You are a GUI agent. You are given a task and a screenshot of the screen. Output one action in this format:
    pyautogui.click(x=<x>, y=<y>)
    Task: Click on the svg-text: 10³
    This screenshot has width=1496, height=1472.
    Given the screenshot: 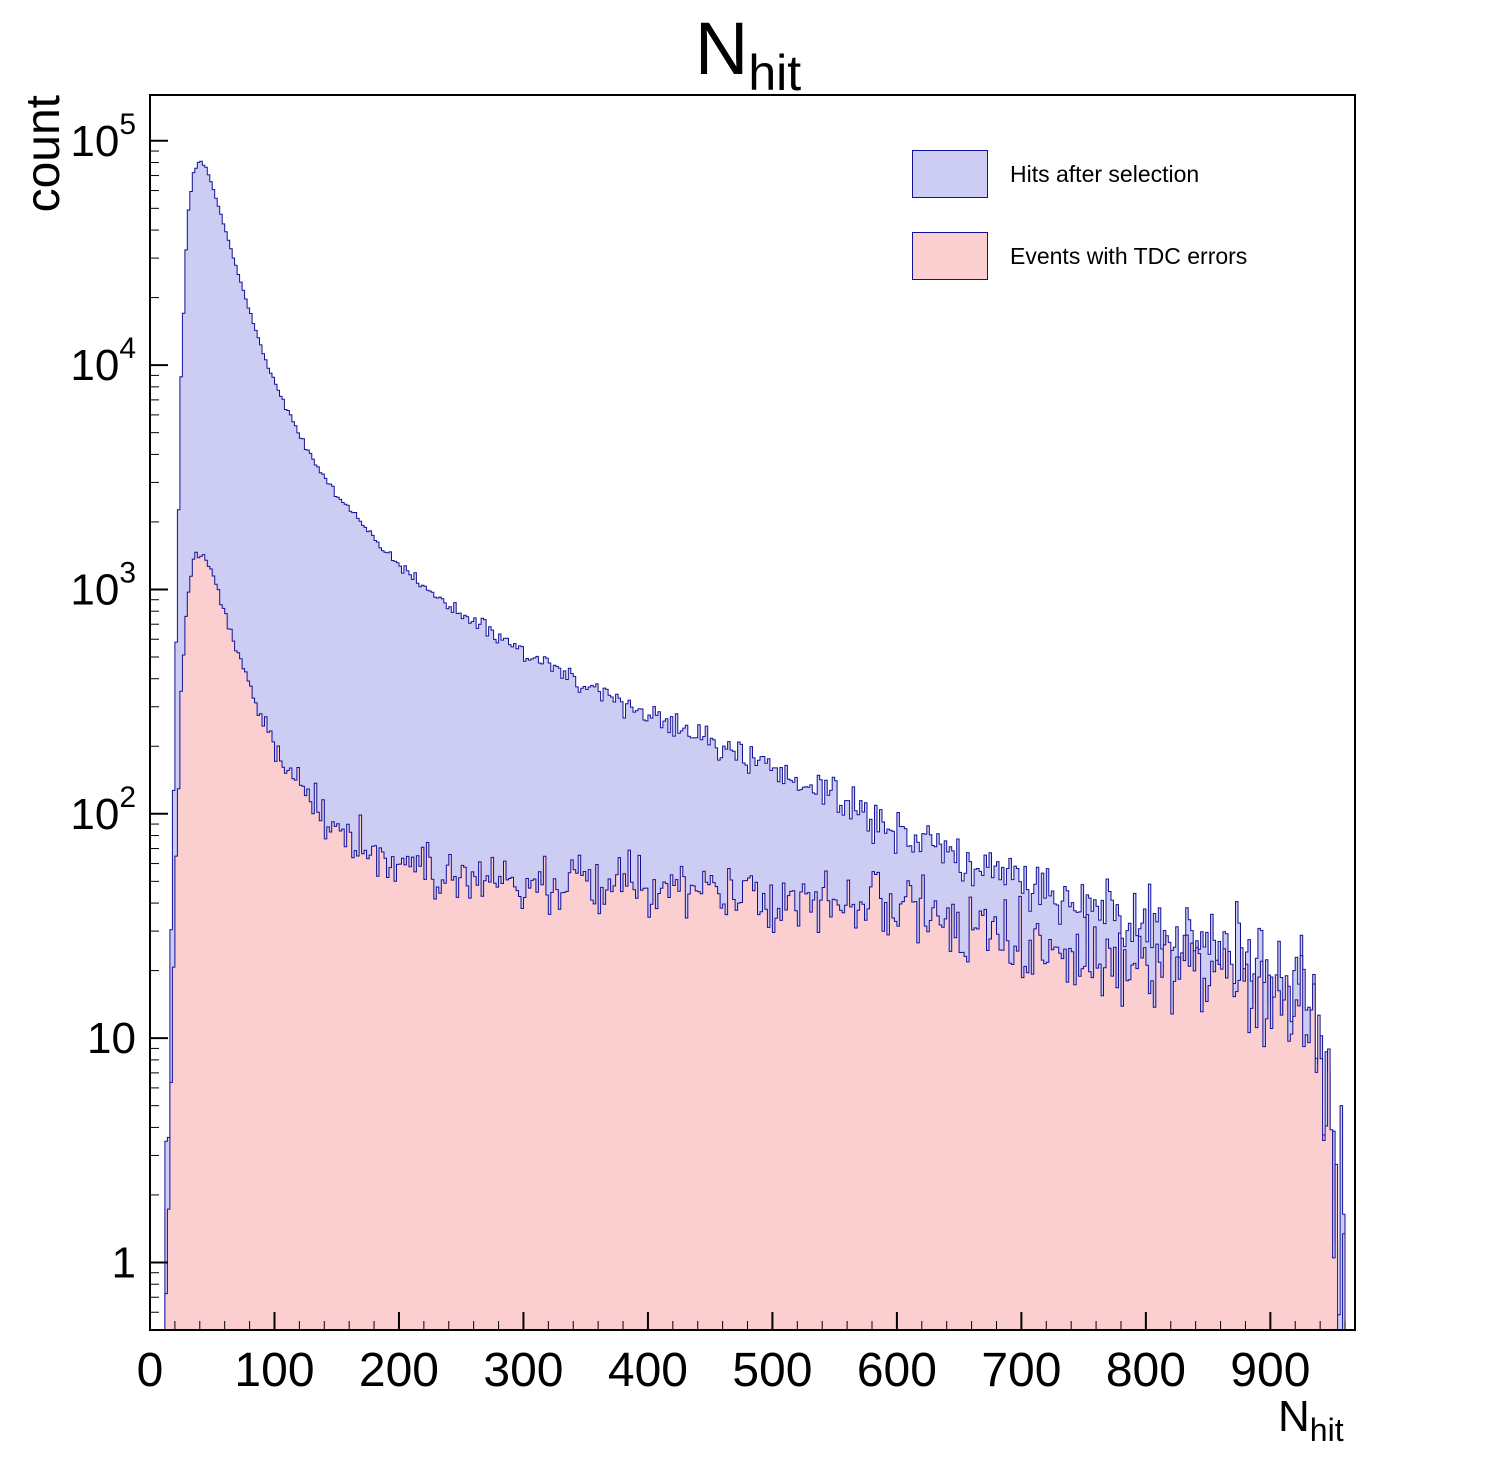 What is the action you would take?
    pyautogui.click(x=103, y=585)
    